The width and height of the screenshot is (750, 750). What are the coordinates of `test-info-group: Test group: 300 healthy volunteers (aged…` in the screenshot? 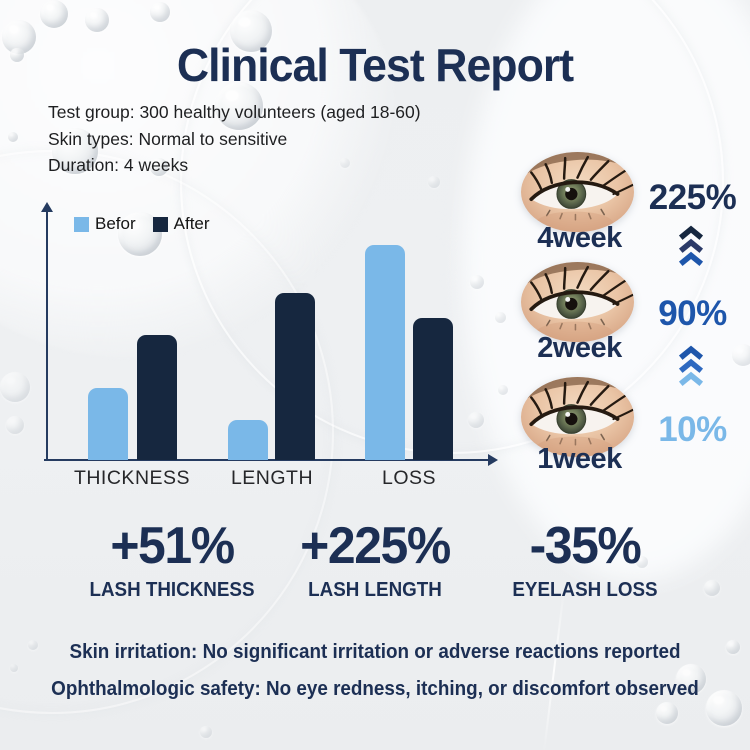 It's located at (234, 112).